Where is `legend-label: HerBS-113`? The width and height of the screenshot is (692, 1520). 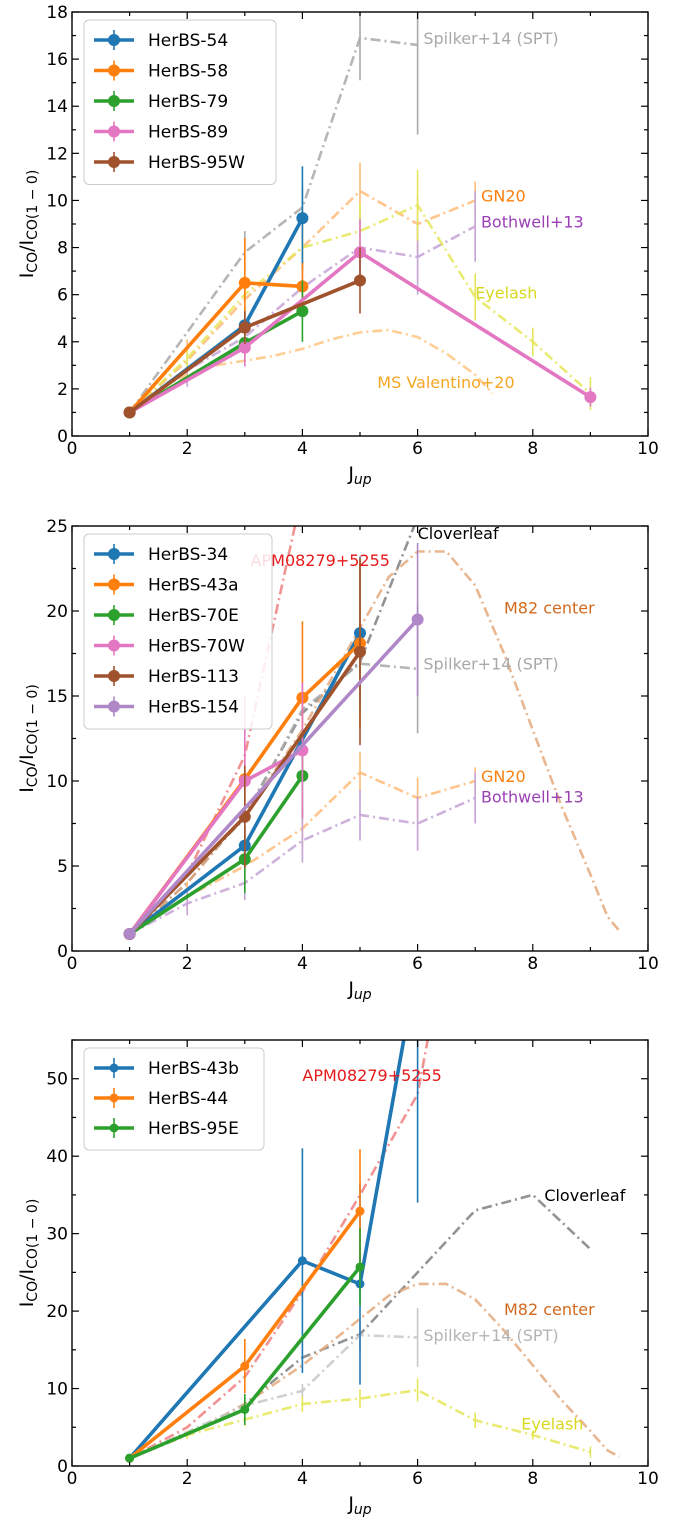
legend-label: HerBS-113 is located at coordinates (193, 677).